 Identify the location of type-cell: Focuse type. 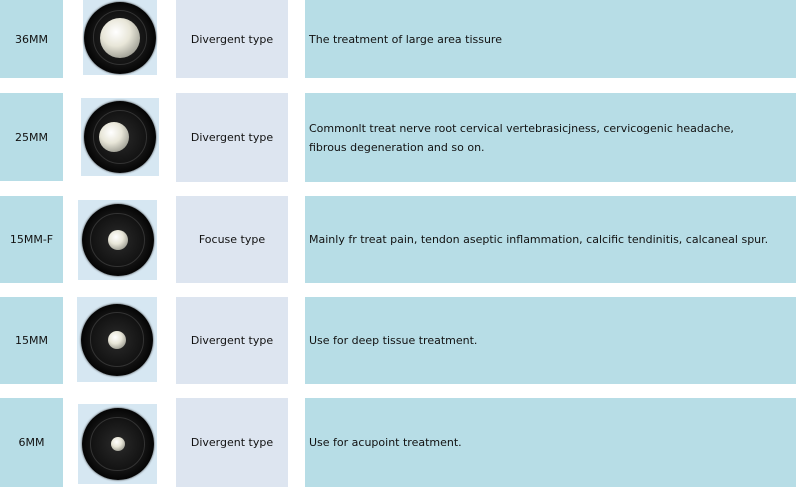
(232, 239).